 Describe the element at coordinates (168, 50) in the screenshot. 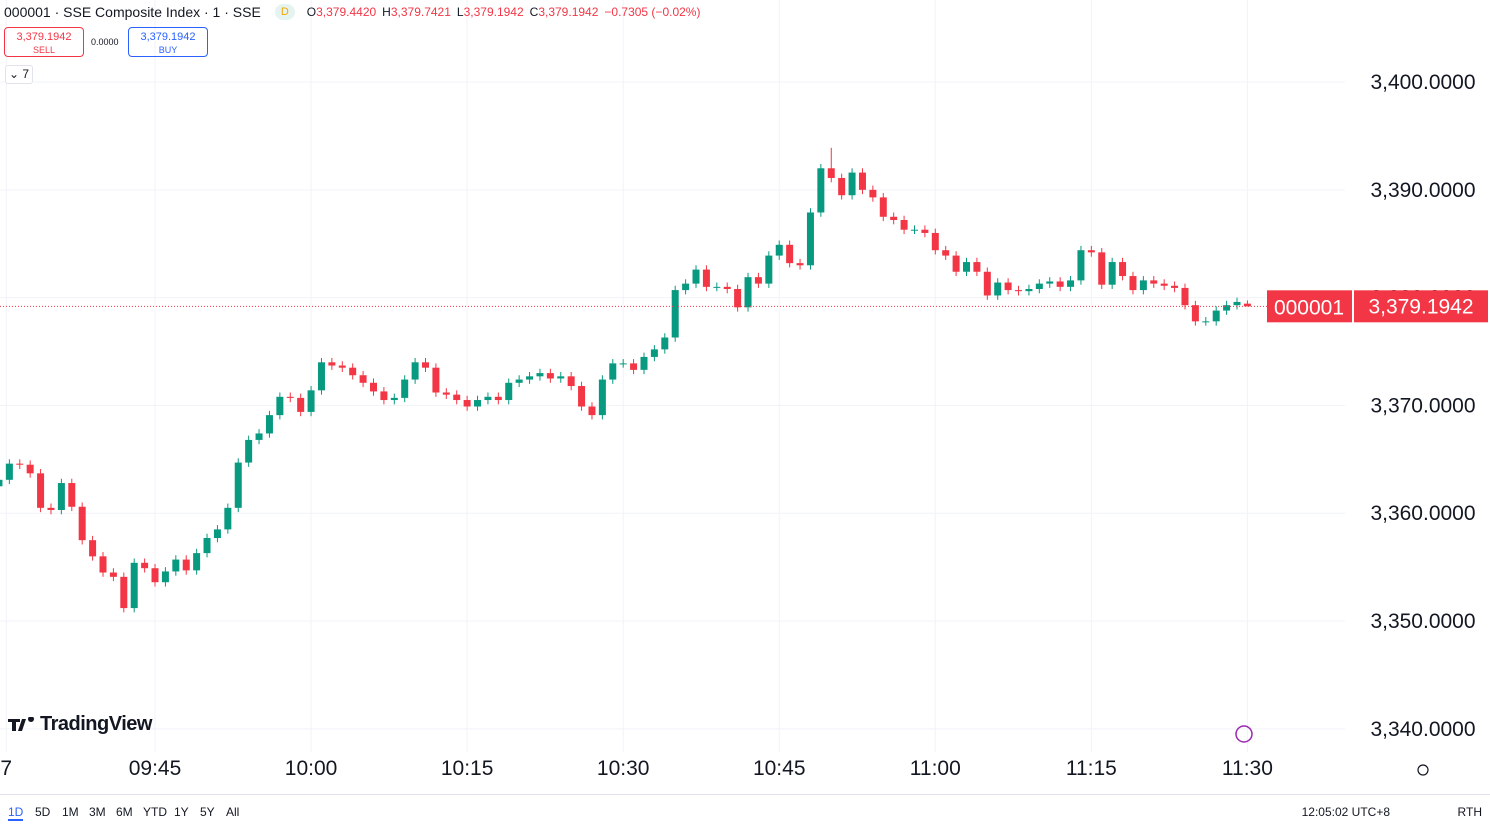

I see `buy-label: BUY` at that location.